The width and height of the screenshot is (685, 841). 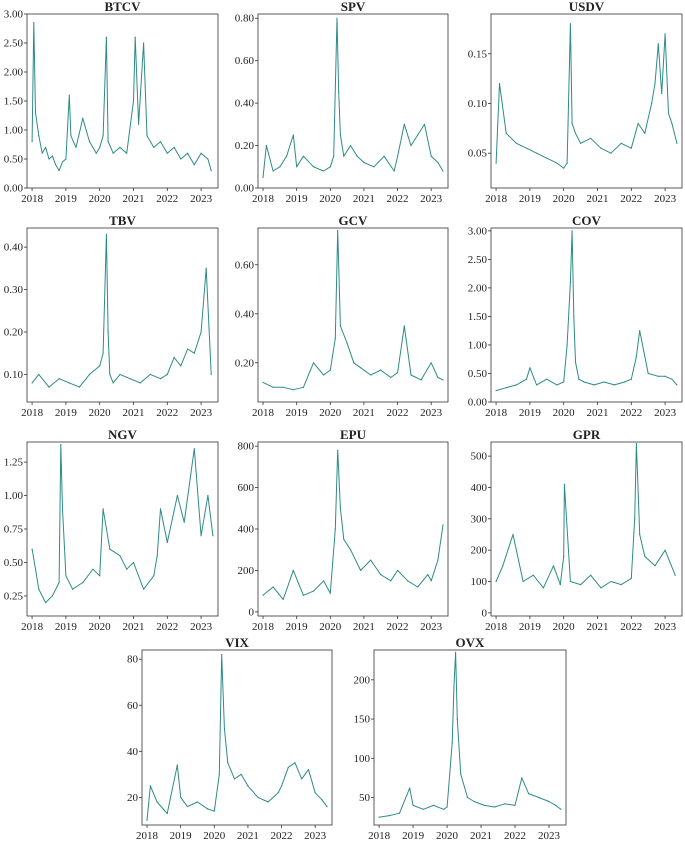 What do you see at coordinates (353, 7) in the screenshot?
I see `panel-title-spv: SPV` at bounding box center [353, 7].